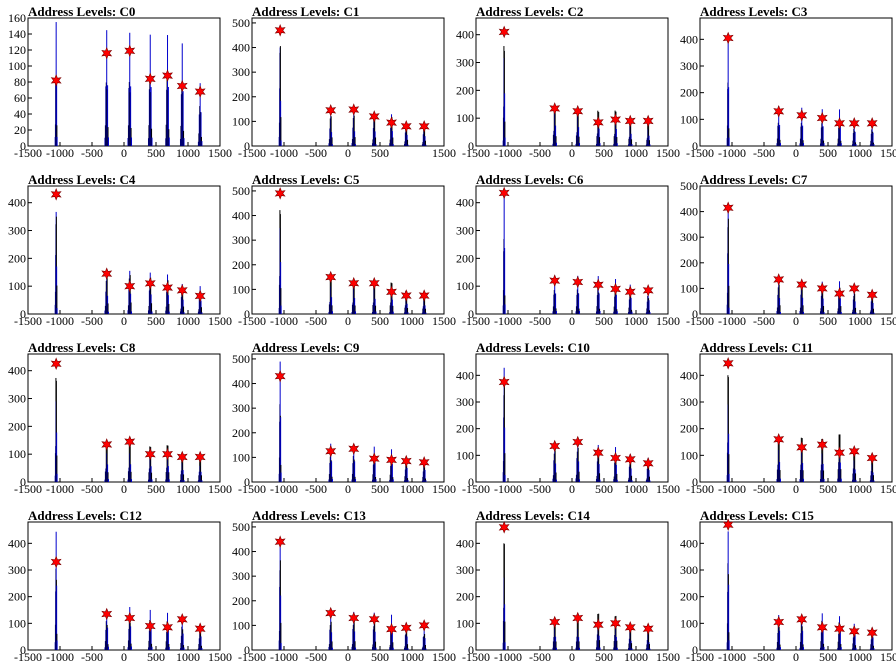 Image resolution: width=896 pixels, height=672 pixels. Describe the element at coordinates (85, 515) in the screenshot. I see `chart-title: Address Levels: C12` at that location.